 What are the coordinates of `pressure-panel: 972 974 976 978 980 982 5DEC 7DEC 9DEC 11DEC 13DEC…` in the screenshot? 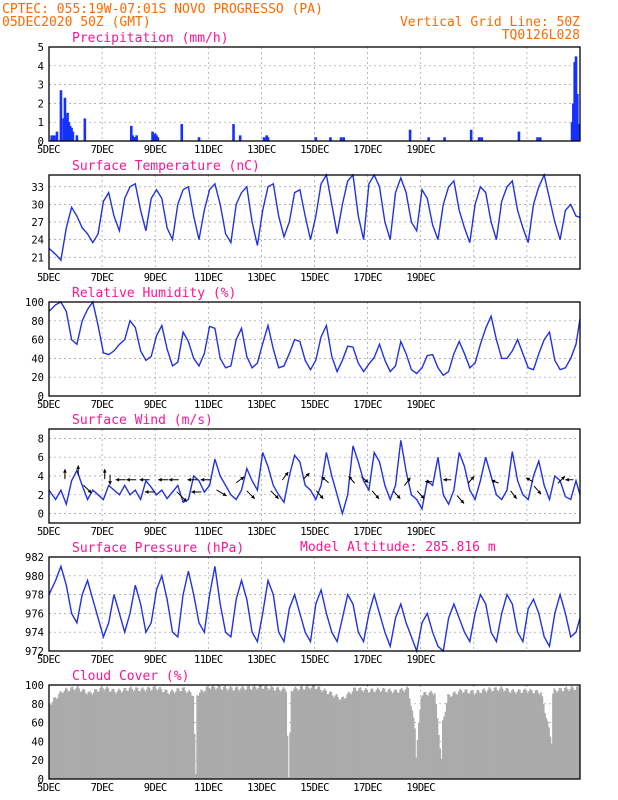 It's located at (303, 603).